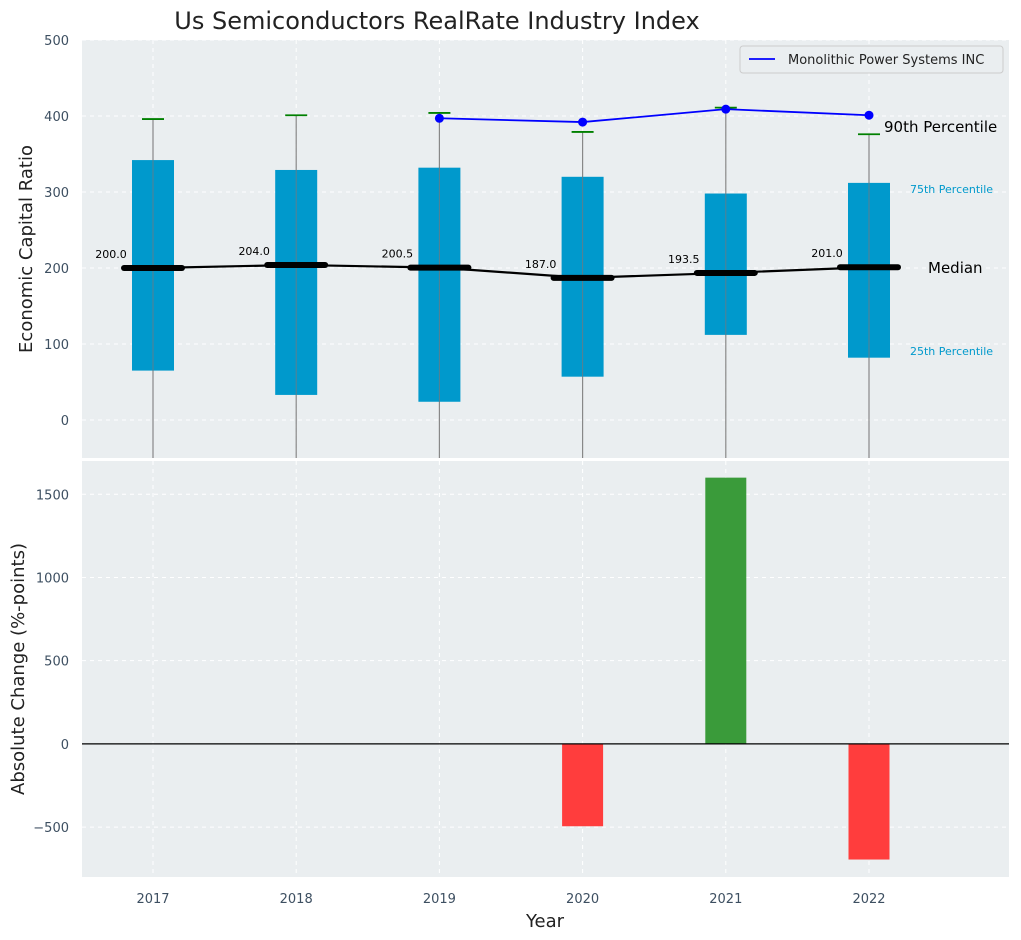  What do you see at coordinates (582, 899) in the screenshot?
I see `x-tick-label: 2020` at bounding box center [582, 899].